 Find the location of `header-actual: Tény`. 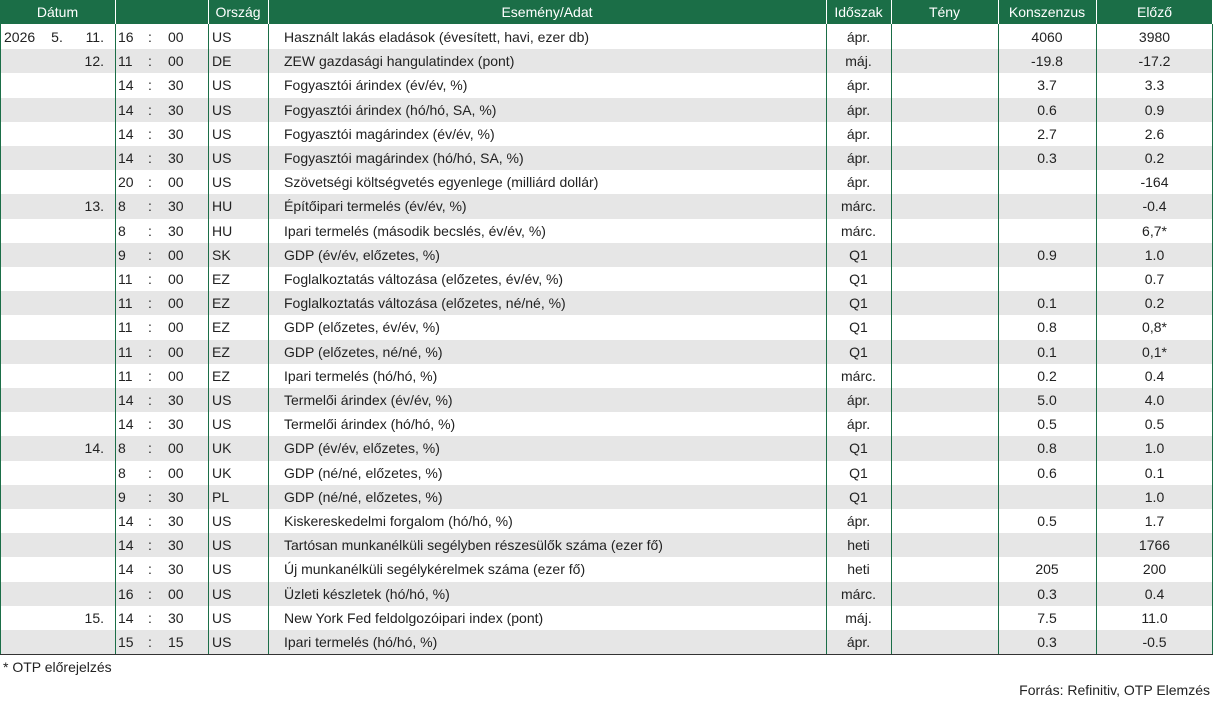

header-actual: Tény is located at coordinates (944, 12).